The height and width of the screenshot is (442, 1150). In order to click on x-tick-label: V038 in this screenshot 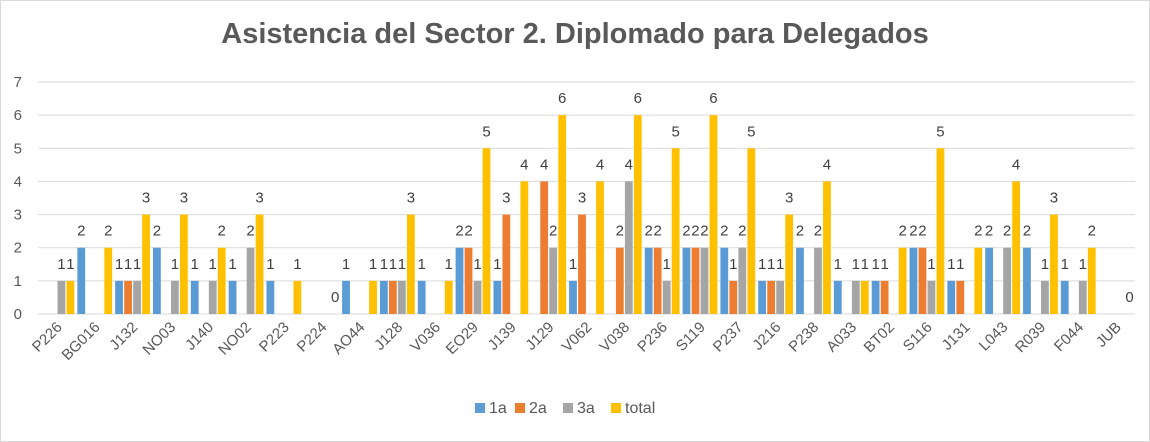, I will do `click(614, 337)`.